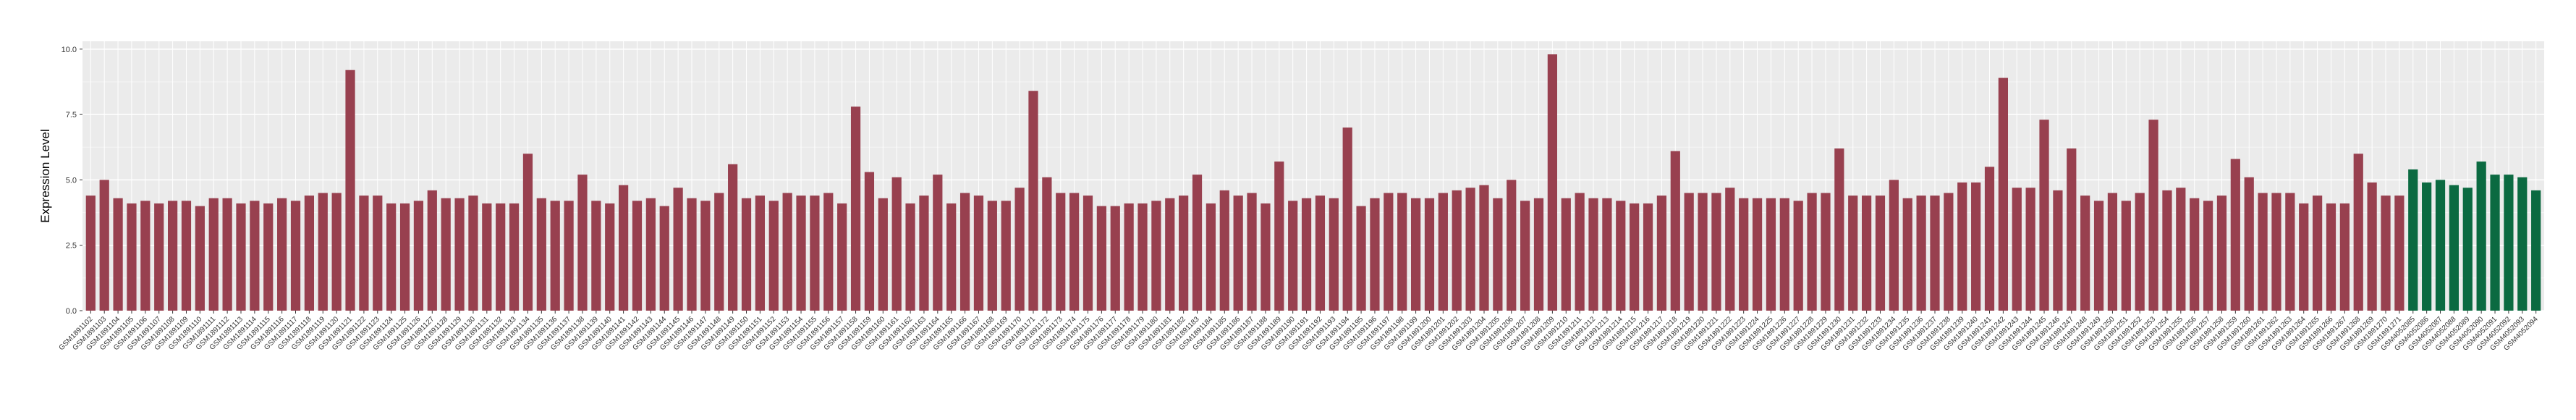 The width and height of the screenshot is (2576, 420). What do you see at coordinates (45, 175) in the screenshot?
I see `y-axis-title: Expression Level` at bounding box center [45, 175].